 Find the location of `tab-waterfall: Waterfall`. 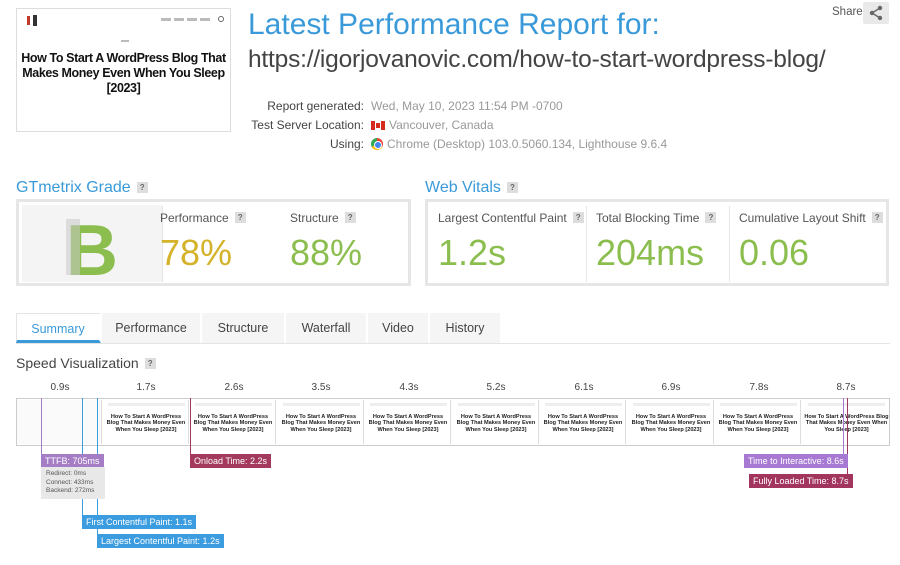

tab-waterfall: Waterfall is located at coordinates (327, 328).